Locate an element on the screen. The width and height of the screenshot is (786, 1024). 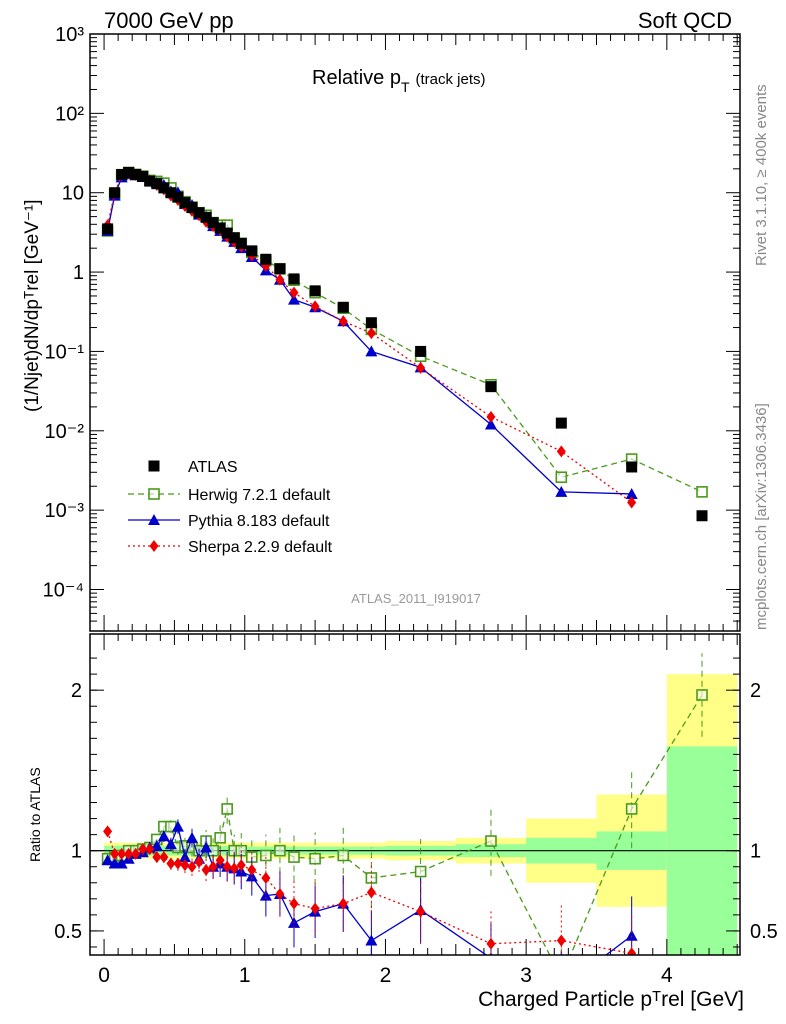
x-tick-label: 3 is located at coordinates (526, 975).